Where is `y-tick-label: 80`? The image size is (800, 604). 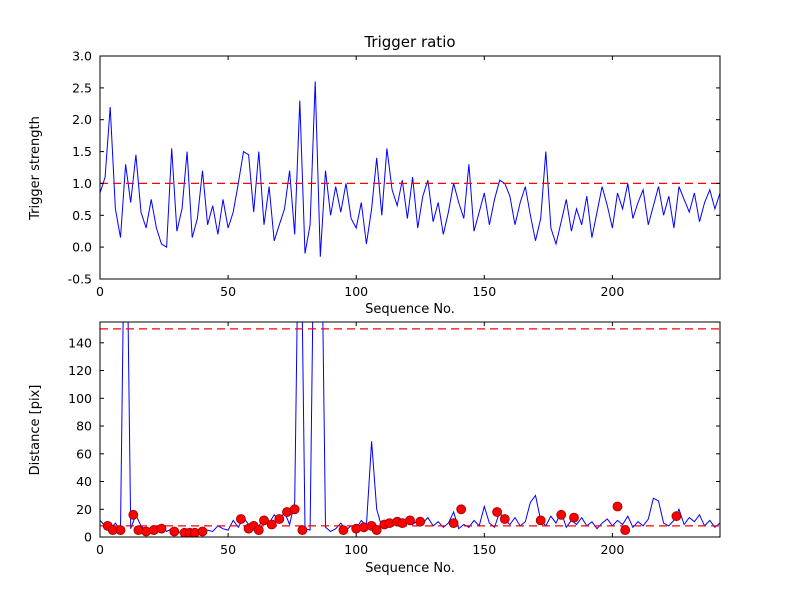
y-tick-label: 80 is located at coordinates (84, 426).